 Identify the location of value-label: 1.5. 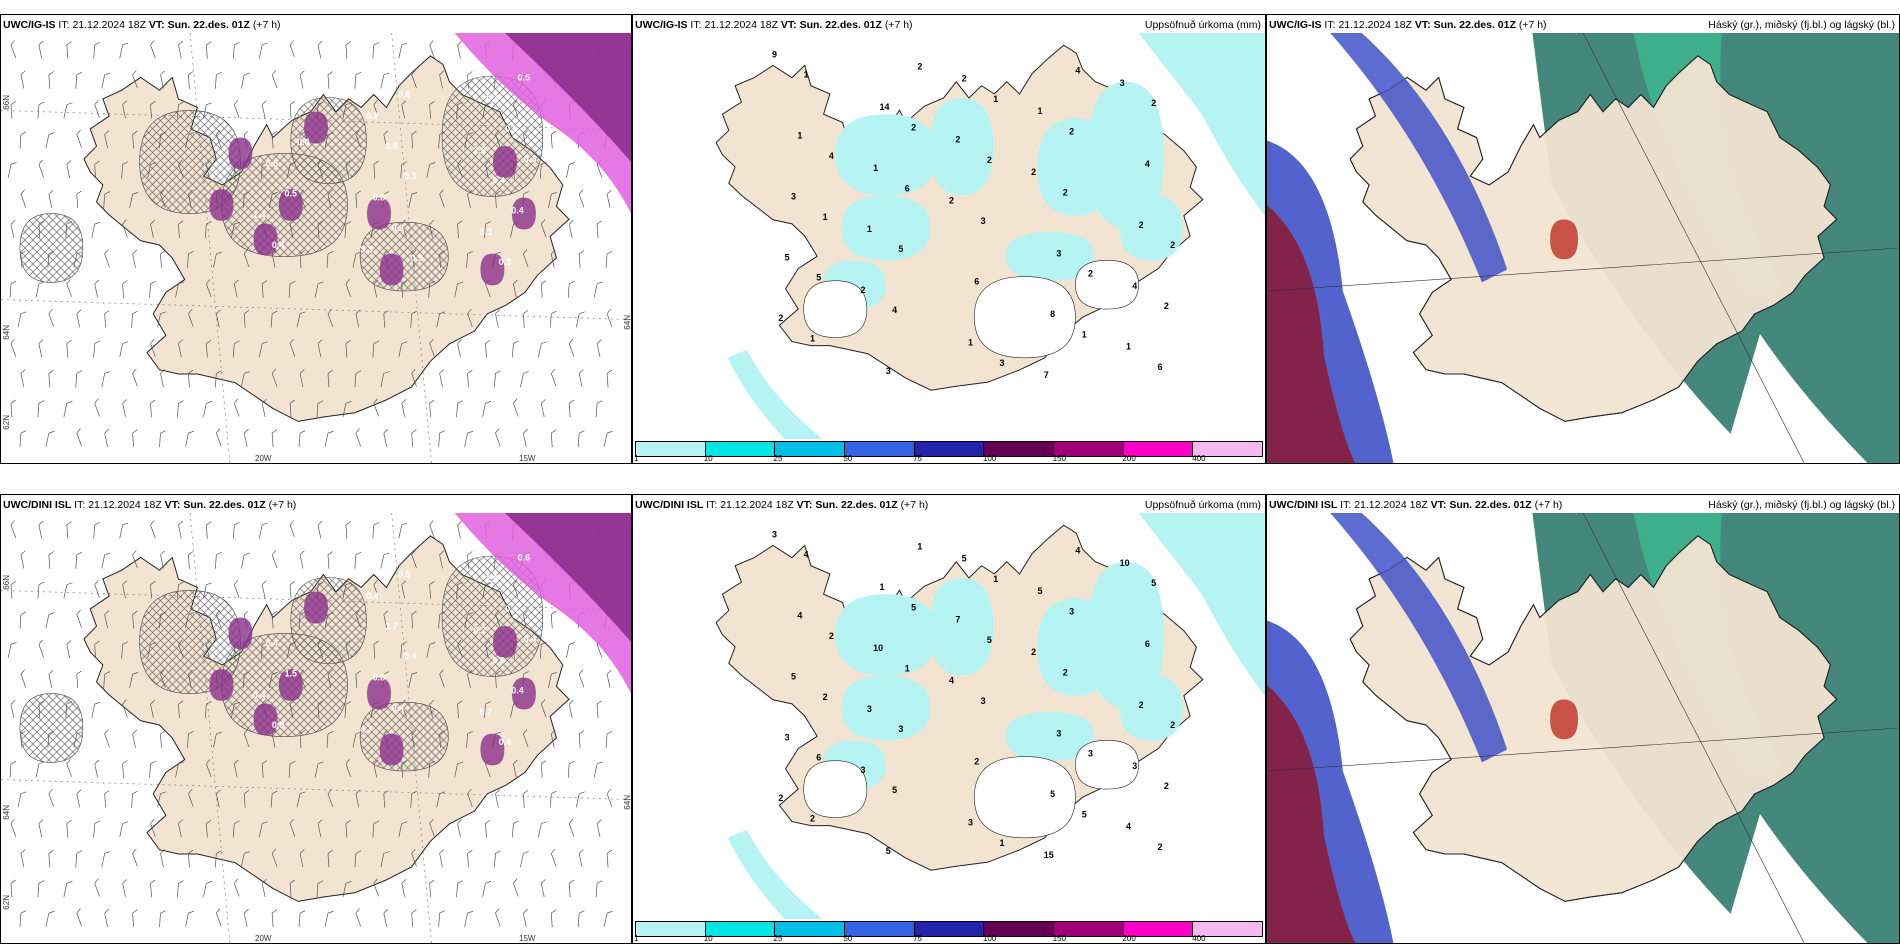
(492, 579).